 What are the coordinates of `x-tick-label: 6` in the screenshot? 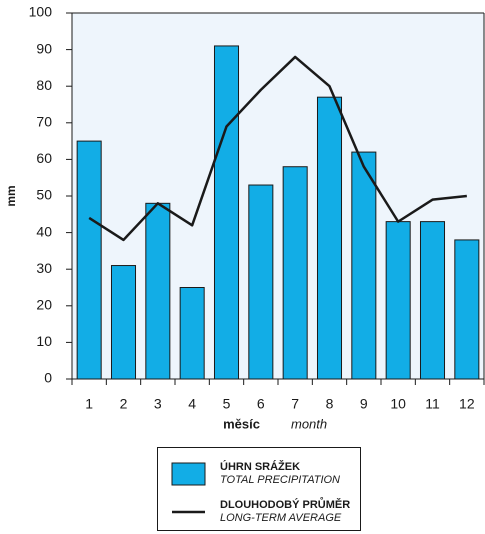 It's located at (261, 404).